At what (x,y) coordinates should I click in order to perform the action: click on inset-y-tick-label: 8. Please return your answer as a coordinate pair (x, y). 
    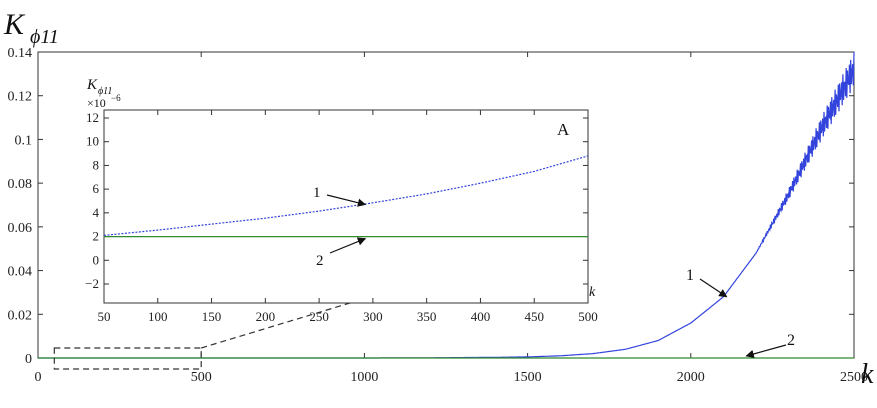
    Looking at the image, I should click on (96, 164).